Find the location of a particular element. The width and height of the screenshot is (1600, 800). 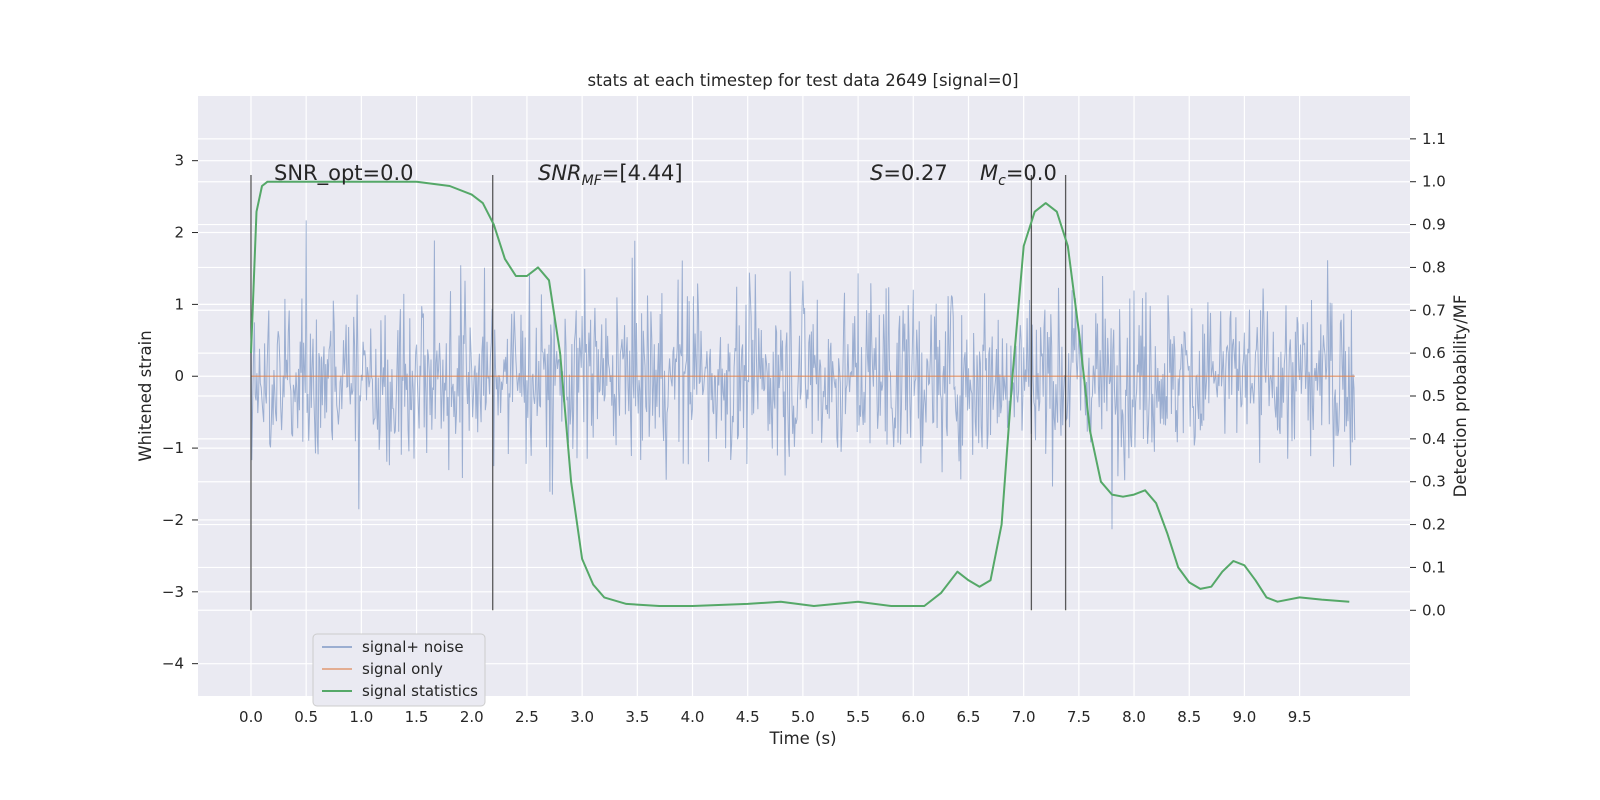

y-right-tick-labels: 1.1 1.0 0.9 0.8 0.7 0.6 0.5 0.4 0.3 0.2 0.1 0.0 is located at coordinates (1428, 374).